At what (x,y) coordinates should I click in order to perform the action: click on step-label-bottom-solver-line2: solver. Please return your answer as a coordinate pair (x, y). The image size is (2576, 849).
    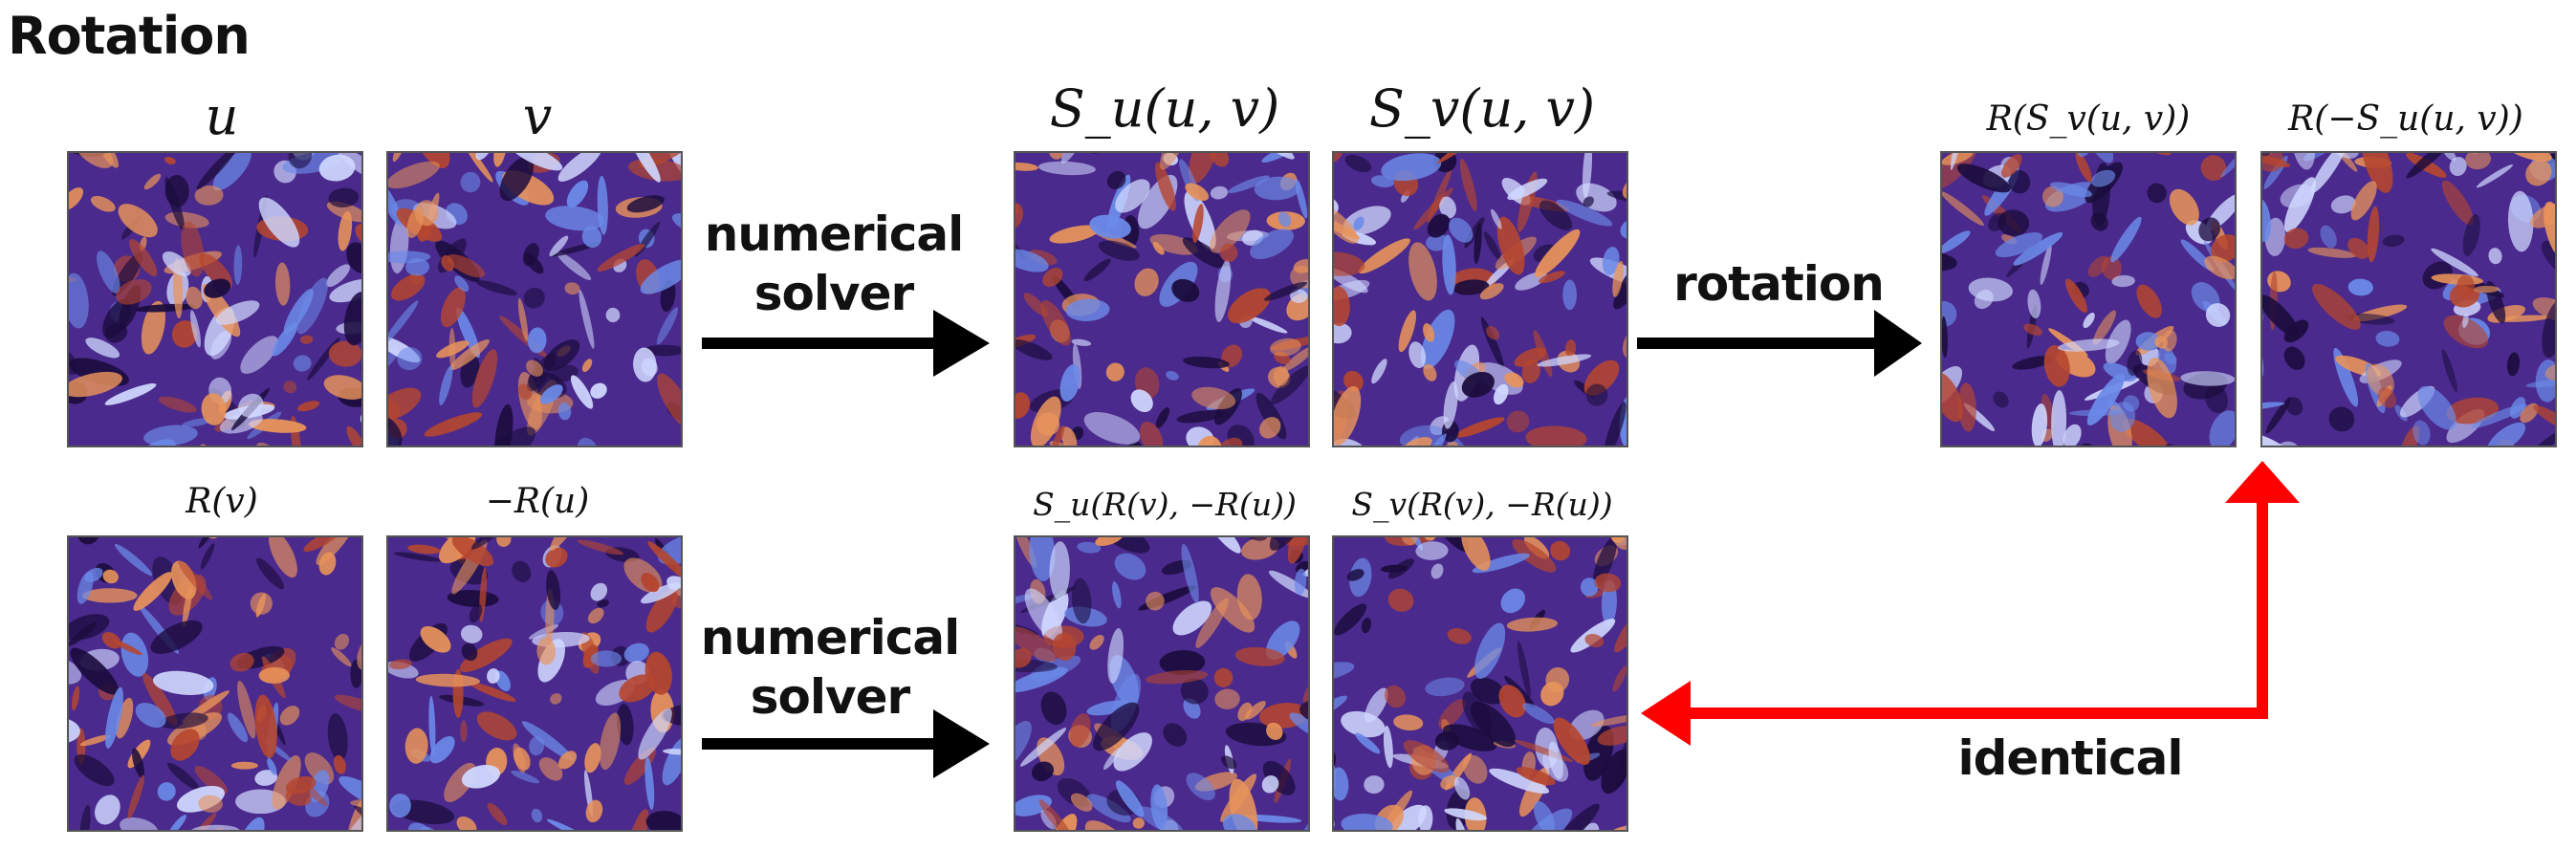
    Looking at the image, I should click on (830, 697).